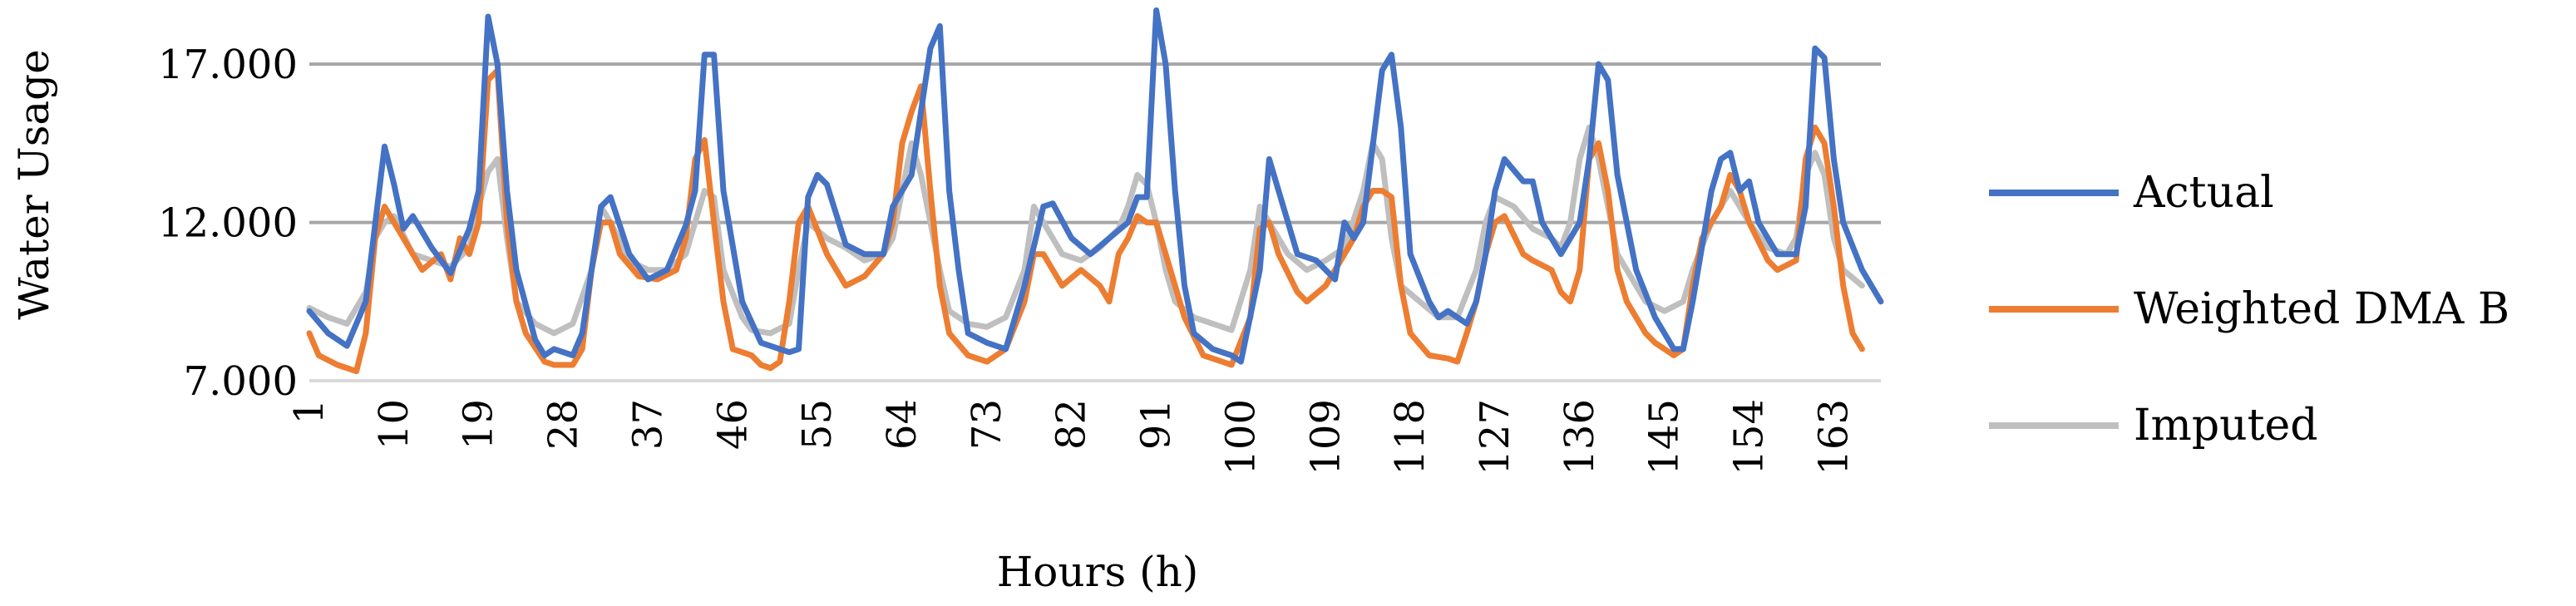 The image size is (2576, 606). I want to click on x-tick-label: 163, so click(1834, 437).